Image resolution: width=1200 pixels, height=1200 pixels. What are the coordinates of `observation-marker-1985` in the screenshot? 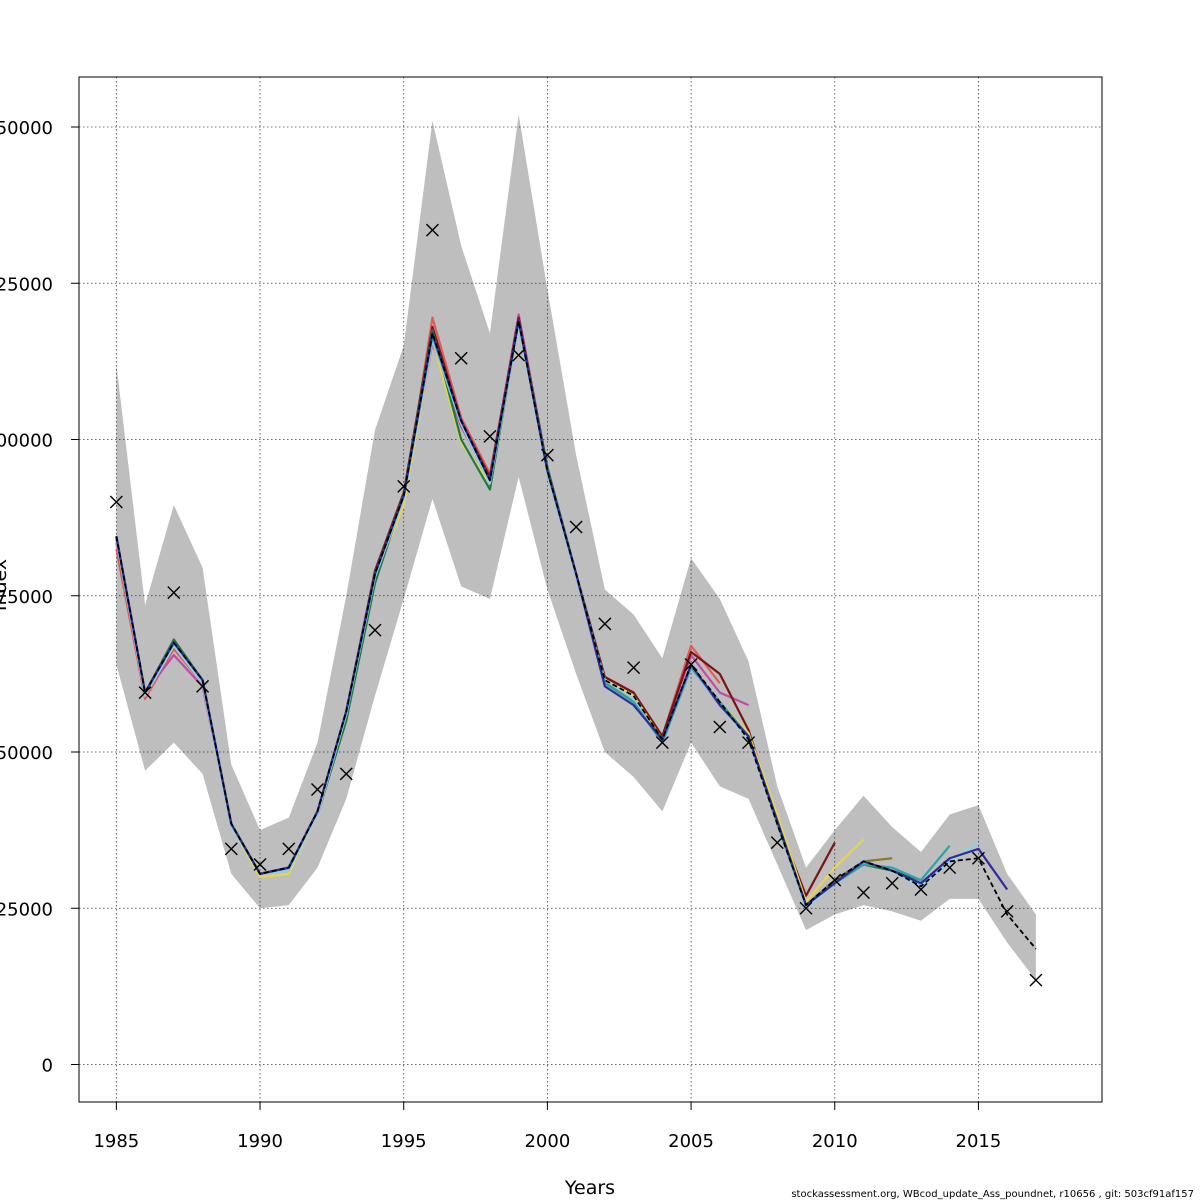 It's located at (116, 502).